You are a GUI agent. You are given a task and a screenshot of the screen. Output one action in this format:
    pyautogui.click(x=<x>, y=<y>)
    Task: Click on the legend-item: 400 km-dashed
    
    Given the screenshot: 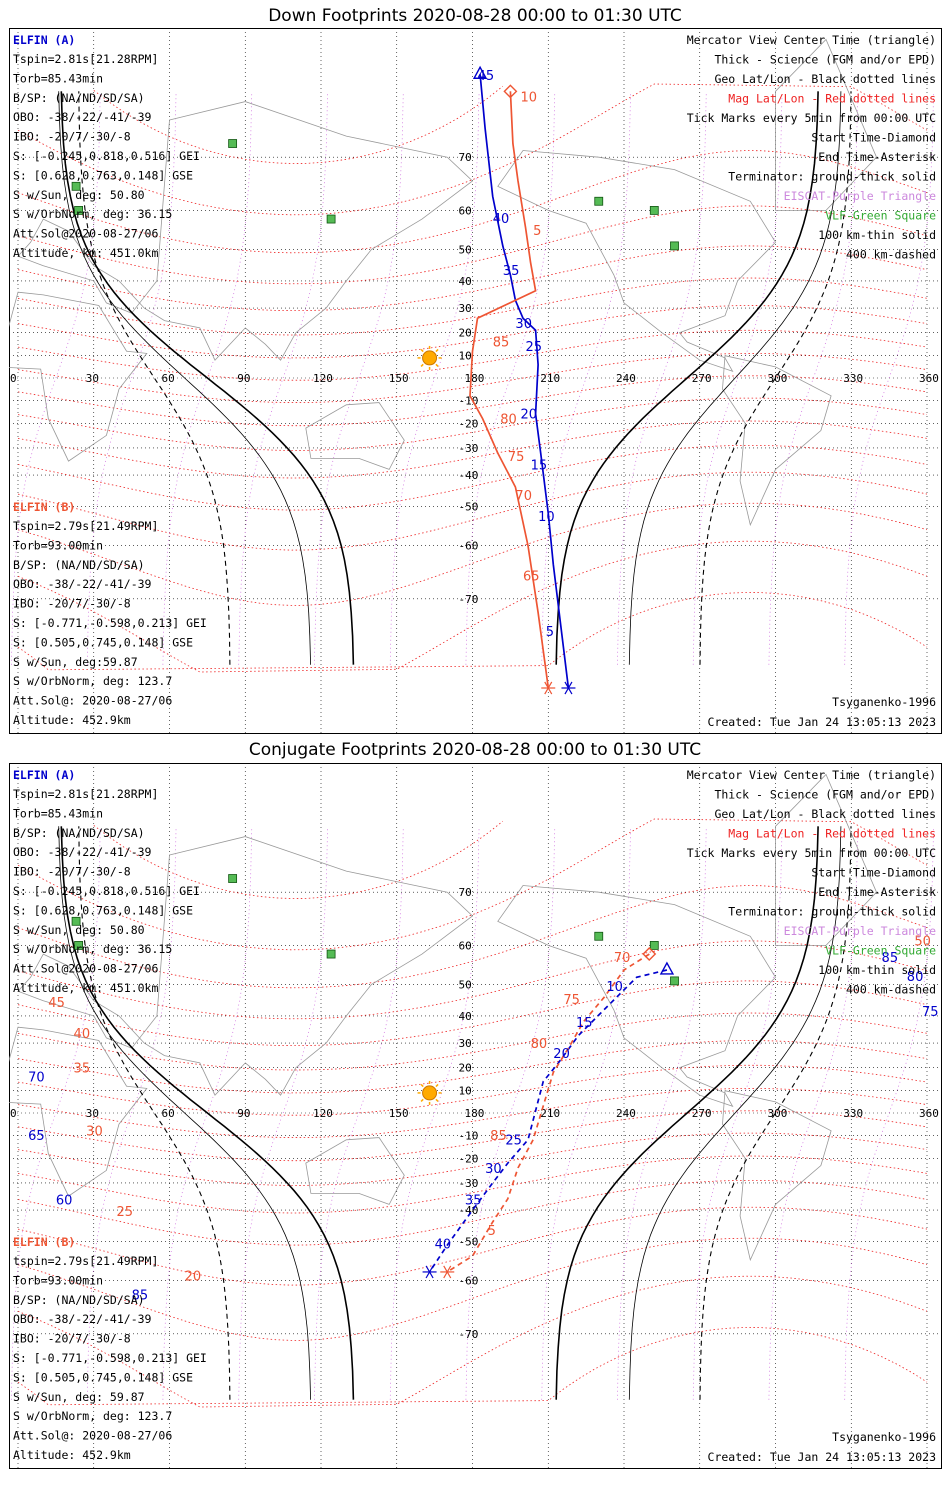 What is the action you would take?
    pyautogui.click(x=891, y=255)
    